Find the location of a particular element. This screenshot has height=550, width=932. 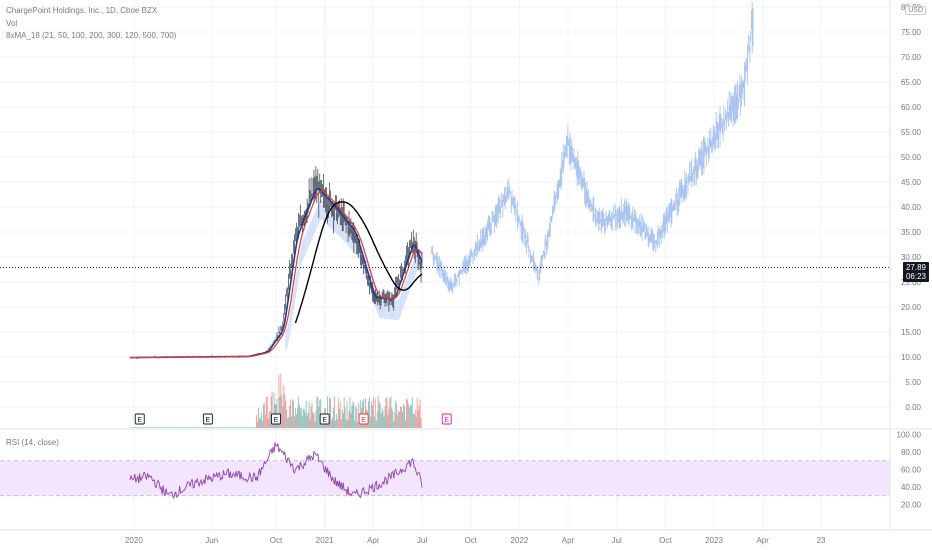

ma-mid-line is located at coordinates (276, 274).